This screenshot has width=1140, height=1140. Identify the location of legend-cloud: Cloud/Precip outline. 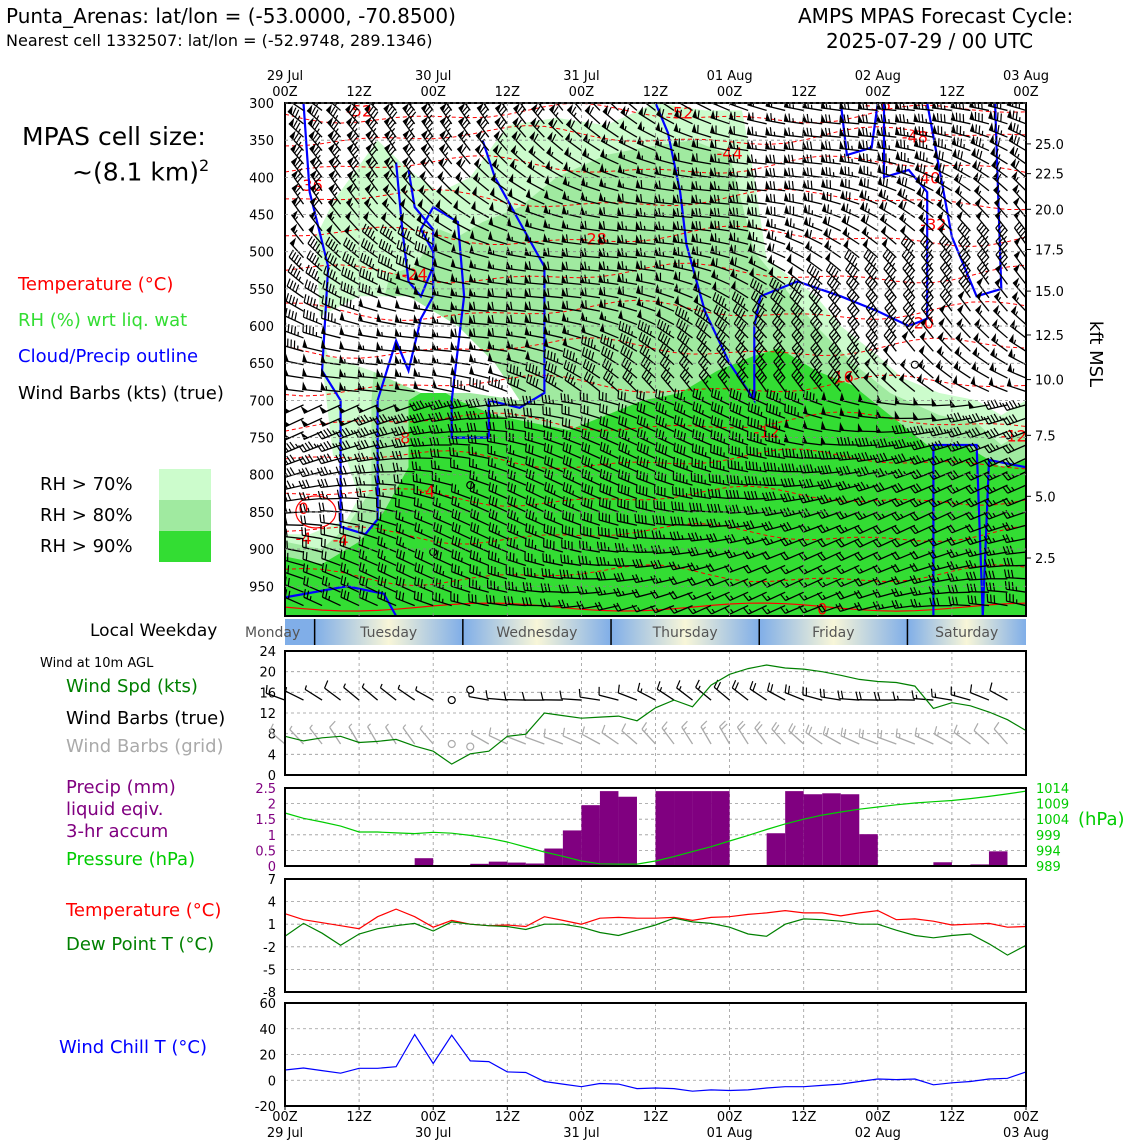
(108, 356).